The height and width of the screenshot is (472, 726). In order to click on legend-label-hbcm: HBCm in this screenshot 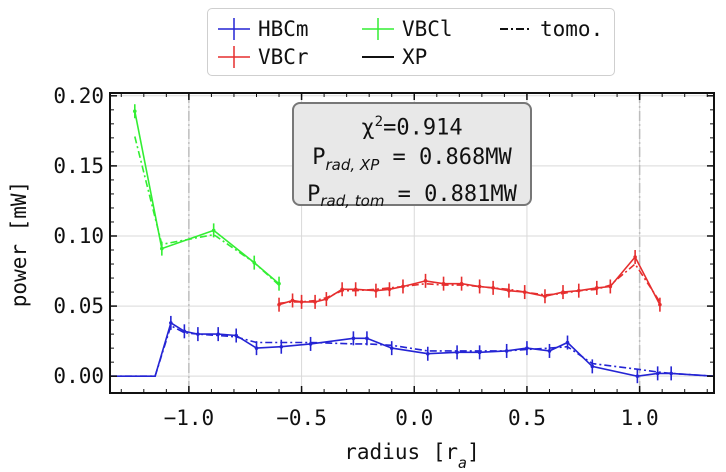, I will do `click(283, 29)`.